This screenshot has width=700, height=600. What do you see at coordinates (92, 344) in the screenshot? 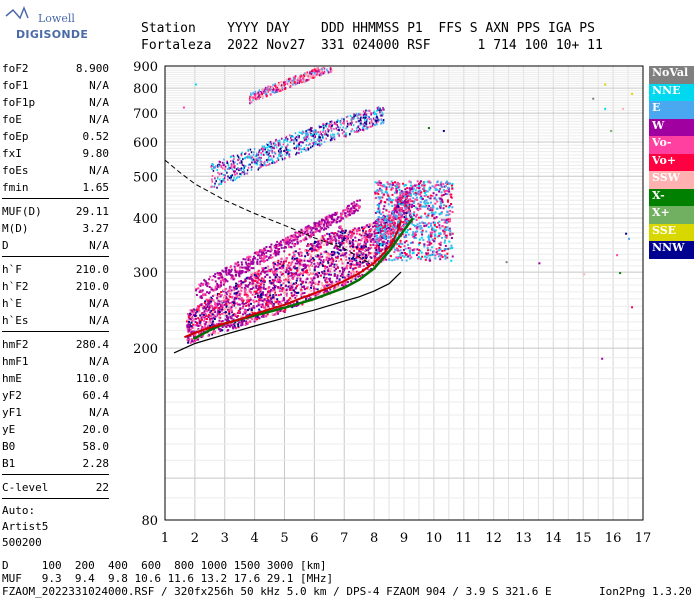
I see `param-value: 280.4` at bounding box center [92, 344].